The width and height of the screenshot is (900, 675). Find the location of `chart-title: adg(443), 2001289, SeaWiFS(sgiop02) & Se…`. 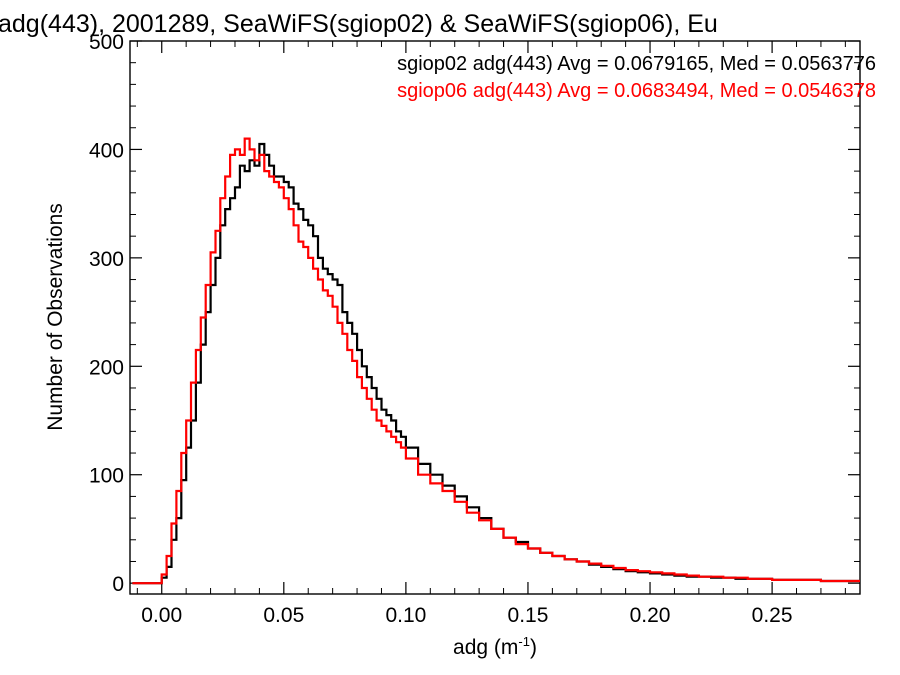

chart-title: adg(443), 2001289, SeaWiFS(sgiop02) & Se… is located at coordinates (359, 24).